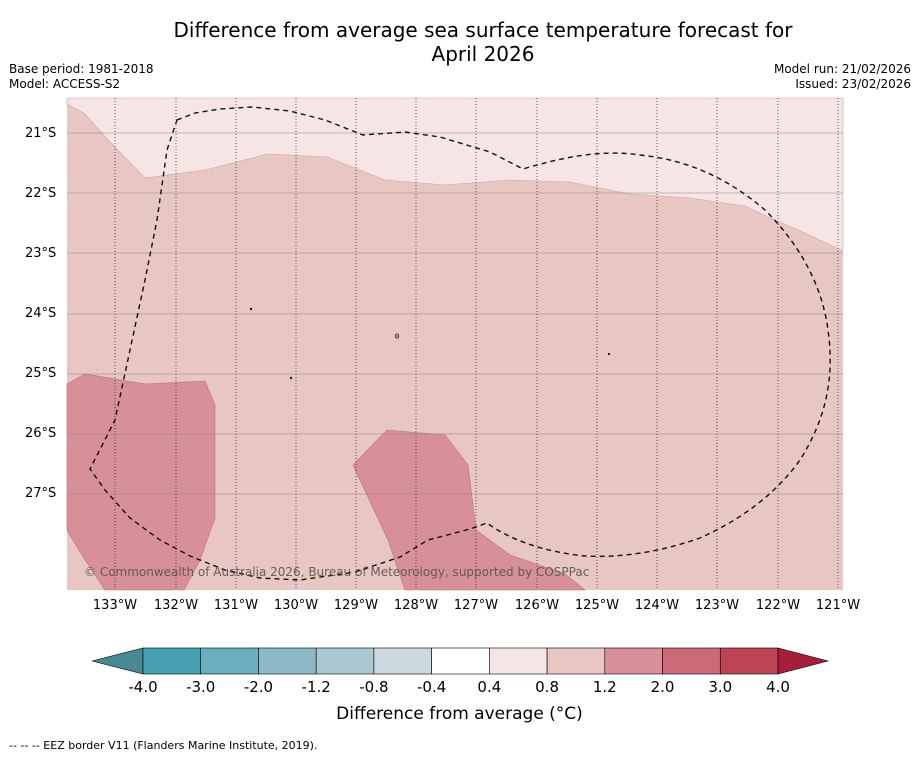 The width and height of the screenshot is (919, 758). I want to click on lon-label: 129°W, so click(356, 605).